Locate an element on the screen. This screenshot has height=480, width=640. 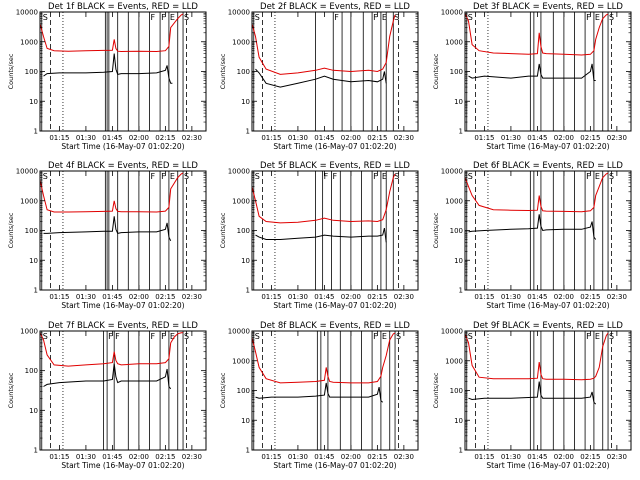
panel-title: Det 8f BLACK = Events, RED = LLD is located at coordinates (335, 326).